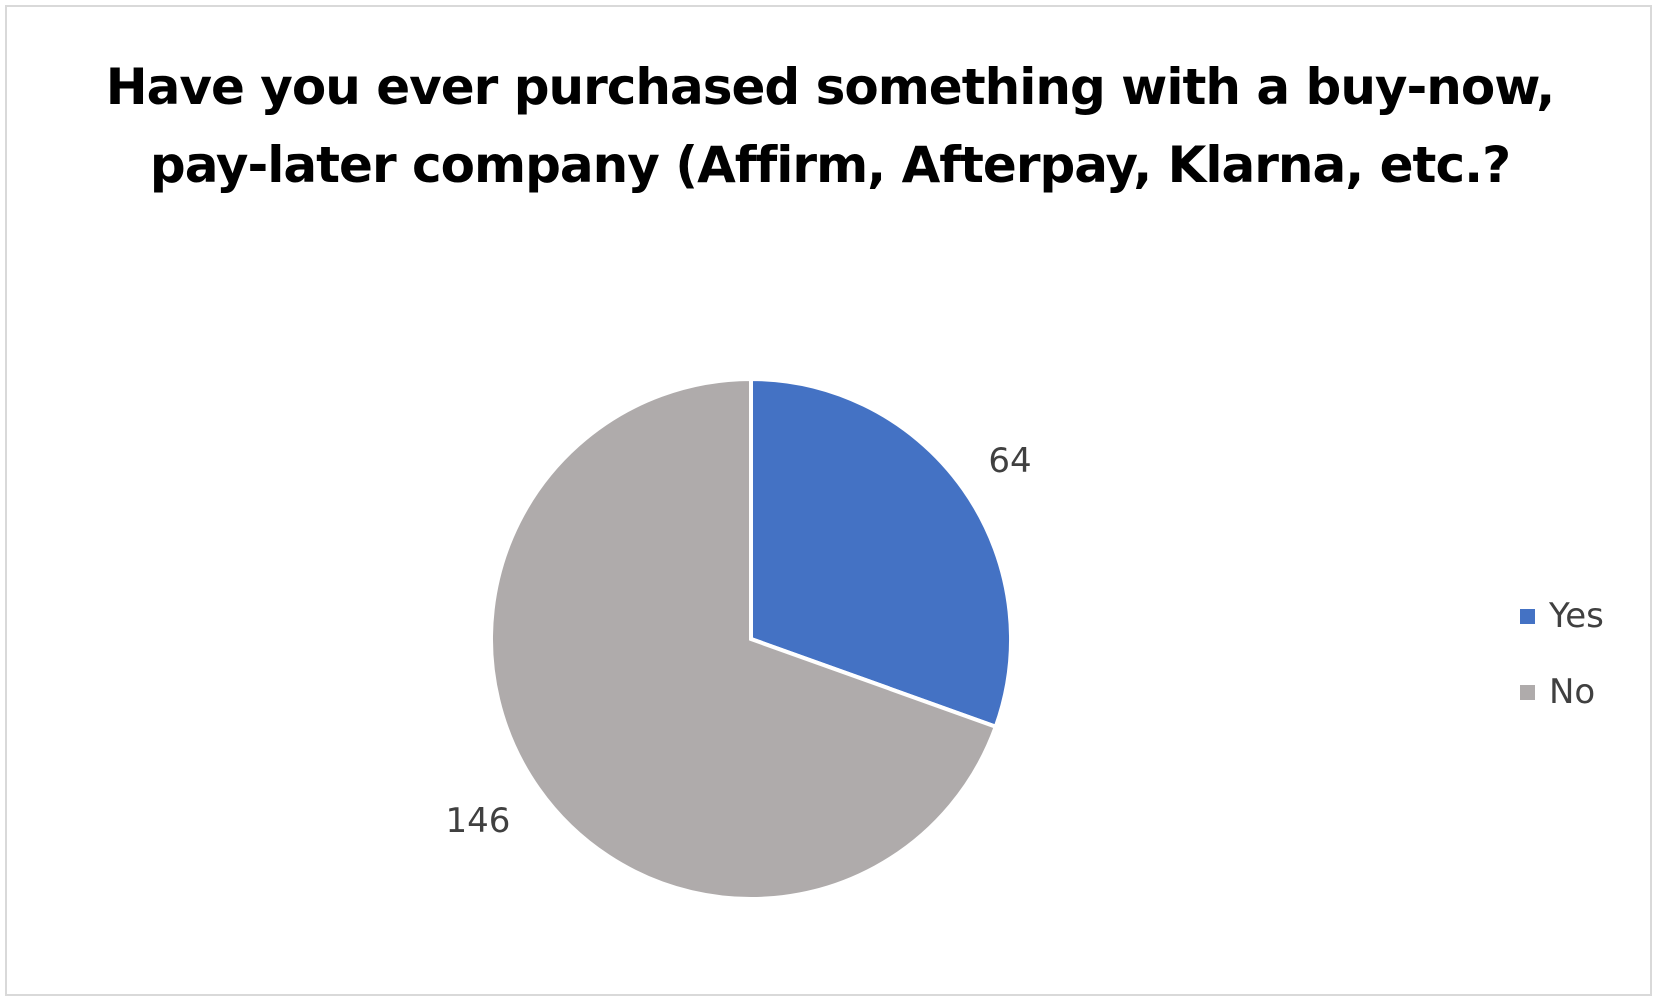 This screenshot has width=1659, height=1003. I want to click on legend: Yes No, so click(1562, 654).